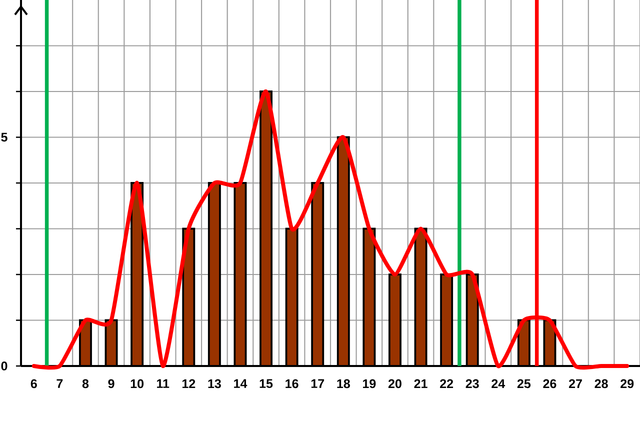 This screenshot has width=640, height=445. I want to click on x-tick-label: 21, so click(421, 383).